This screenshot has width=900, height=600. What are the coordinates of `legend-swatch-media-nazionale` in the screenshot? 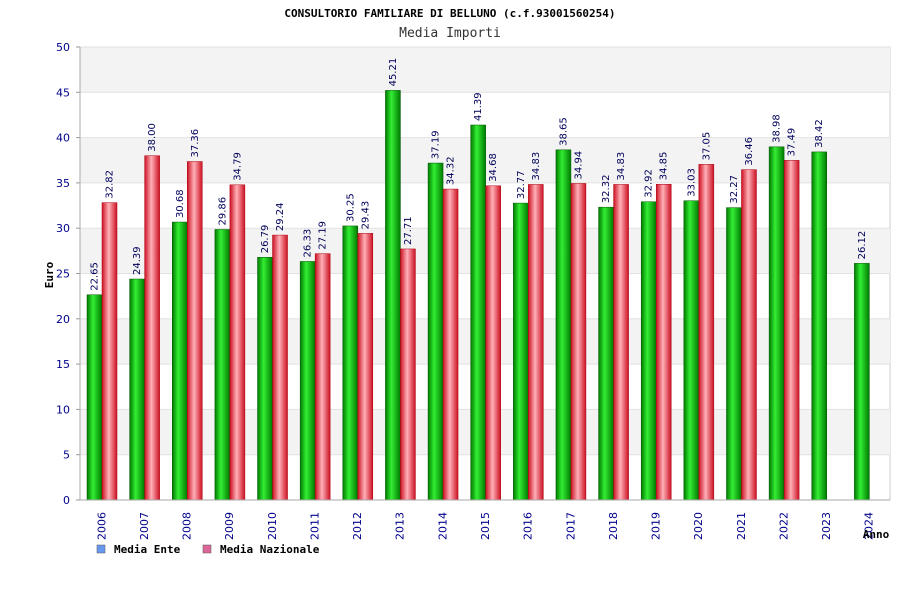 It's located at (207, 549).